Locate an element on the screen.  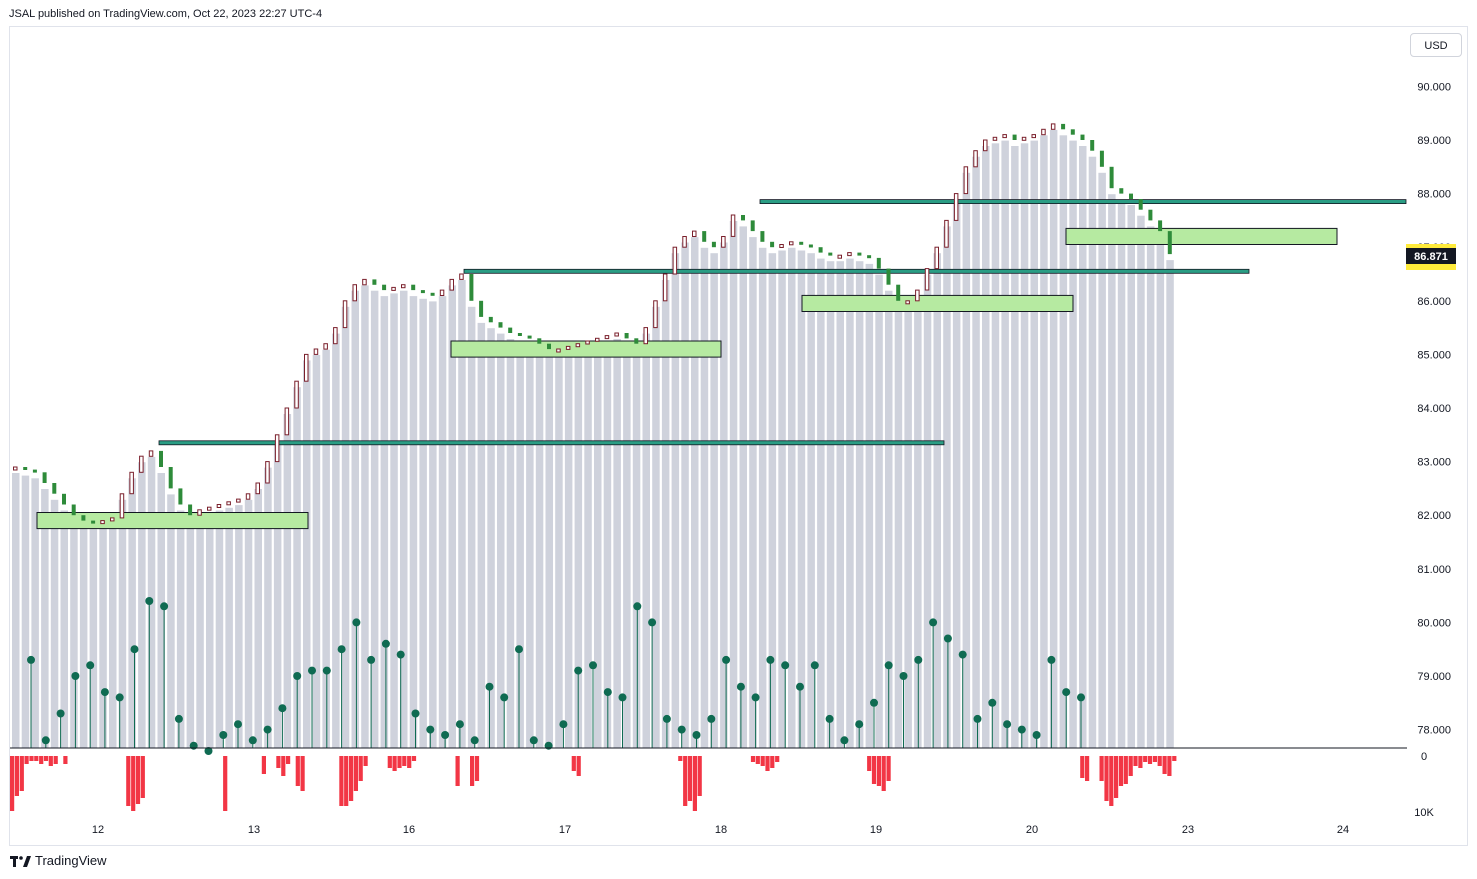
price-tick-label: 85.000 is located at coordinates (1434, 355).